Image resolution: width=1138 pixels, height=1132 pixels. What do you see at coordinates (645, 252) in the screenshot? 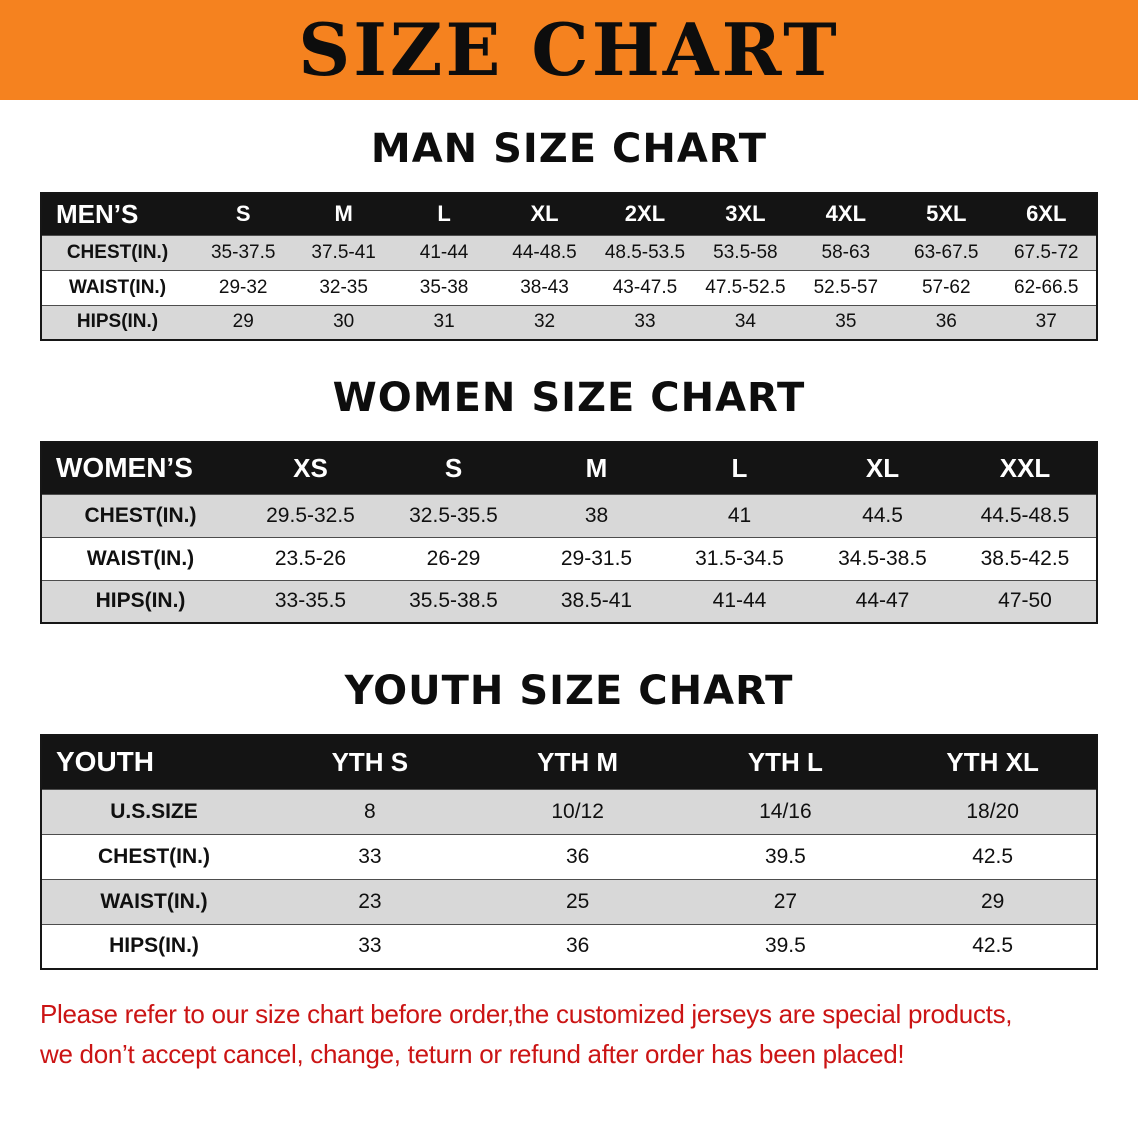
I see `size-value-cell: 48.5-53.5` at bounding box center [645, 252].